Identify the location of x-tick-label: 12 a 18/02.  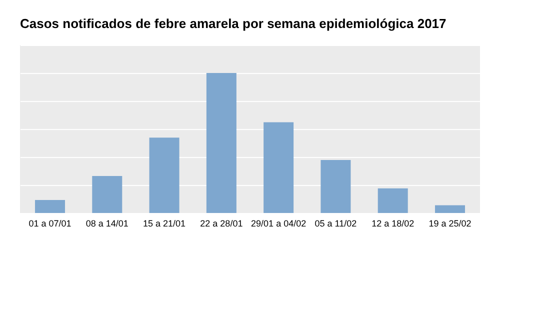
(393, 223).